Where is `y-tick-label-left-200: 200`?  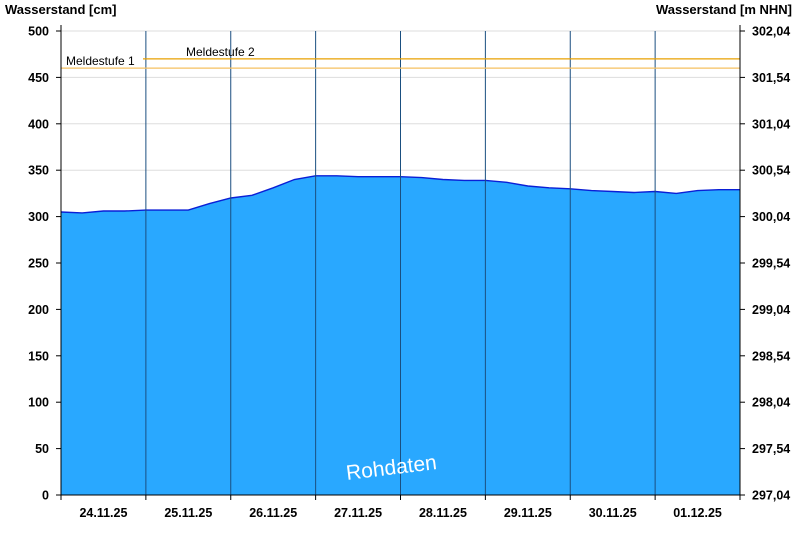 y-tick-label-left-200: 200 is located at coordinates (38, 310).